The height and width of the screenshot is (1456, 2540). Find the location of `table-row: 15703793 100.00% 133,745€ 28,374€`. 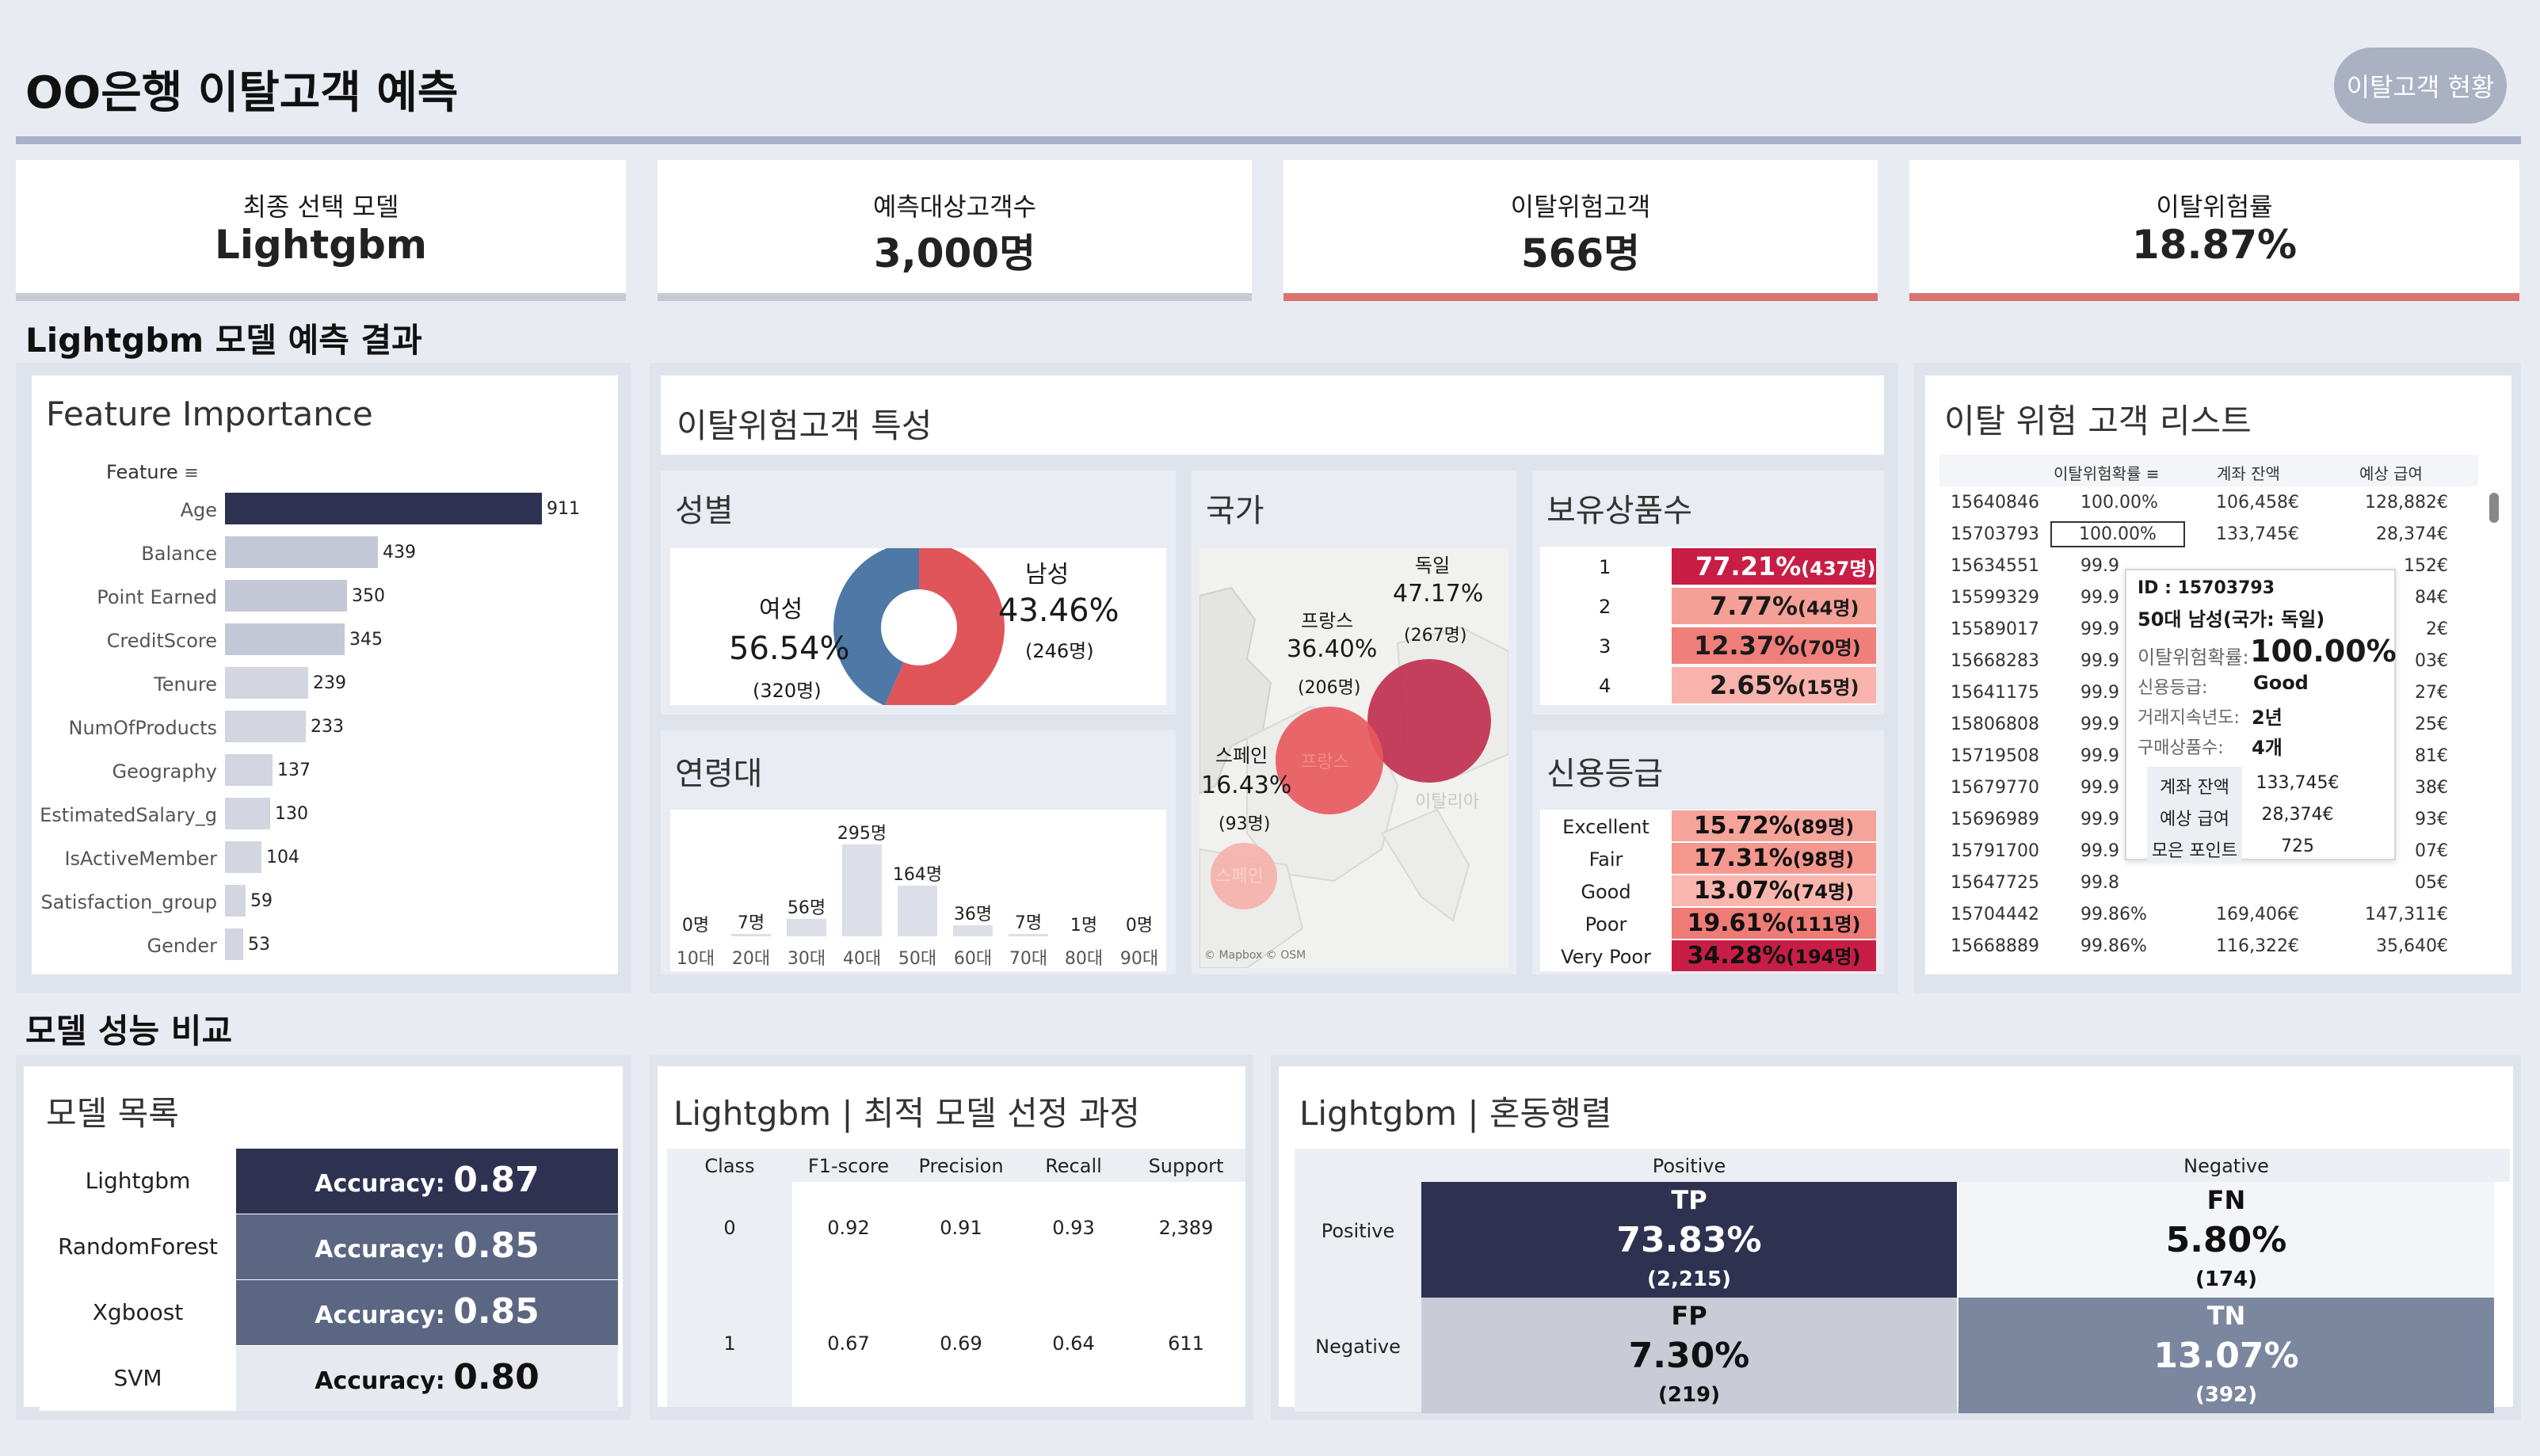

table-row: 15703793 100.00% 133,745€ 28,374€ is located at coordinates (2208, 534).